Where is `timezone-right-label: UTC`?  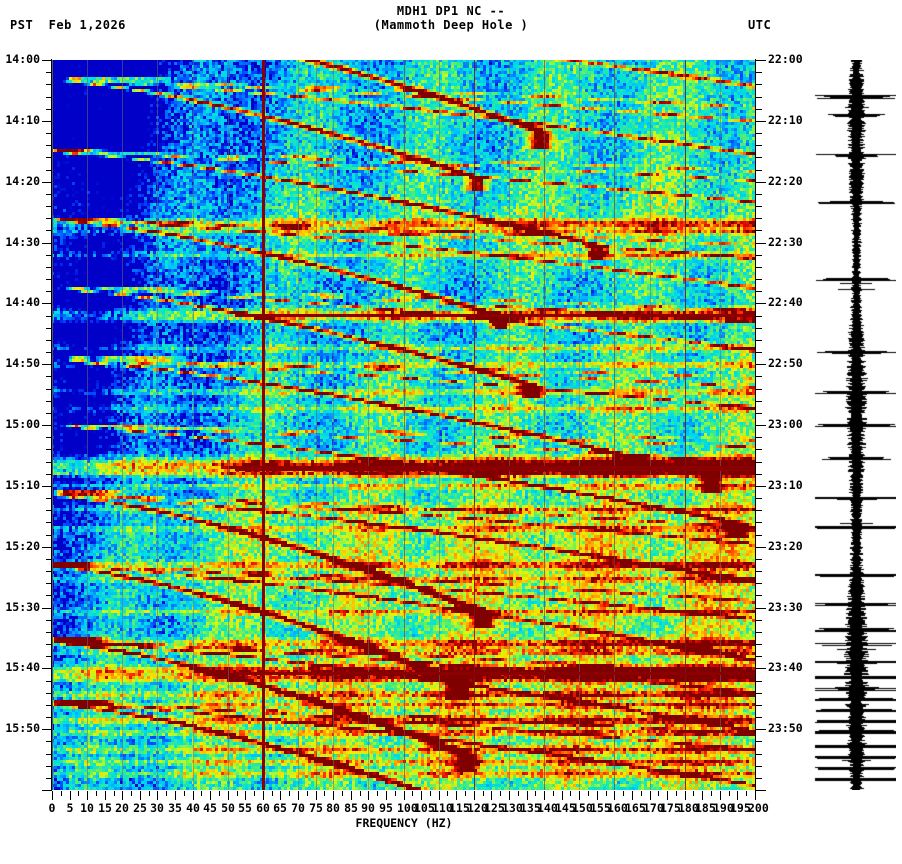
timezone-right-label: UTC is located at coordinates (760, 25).